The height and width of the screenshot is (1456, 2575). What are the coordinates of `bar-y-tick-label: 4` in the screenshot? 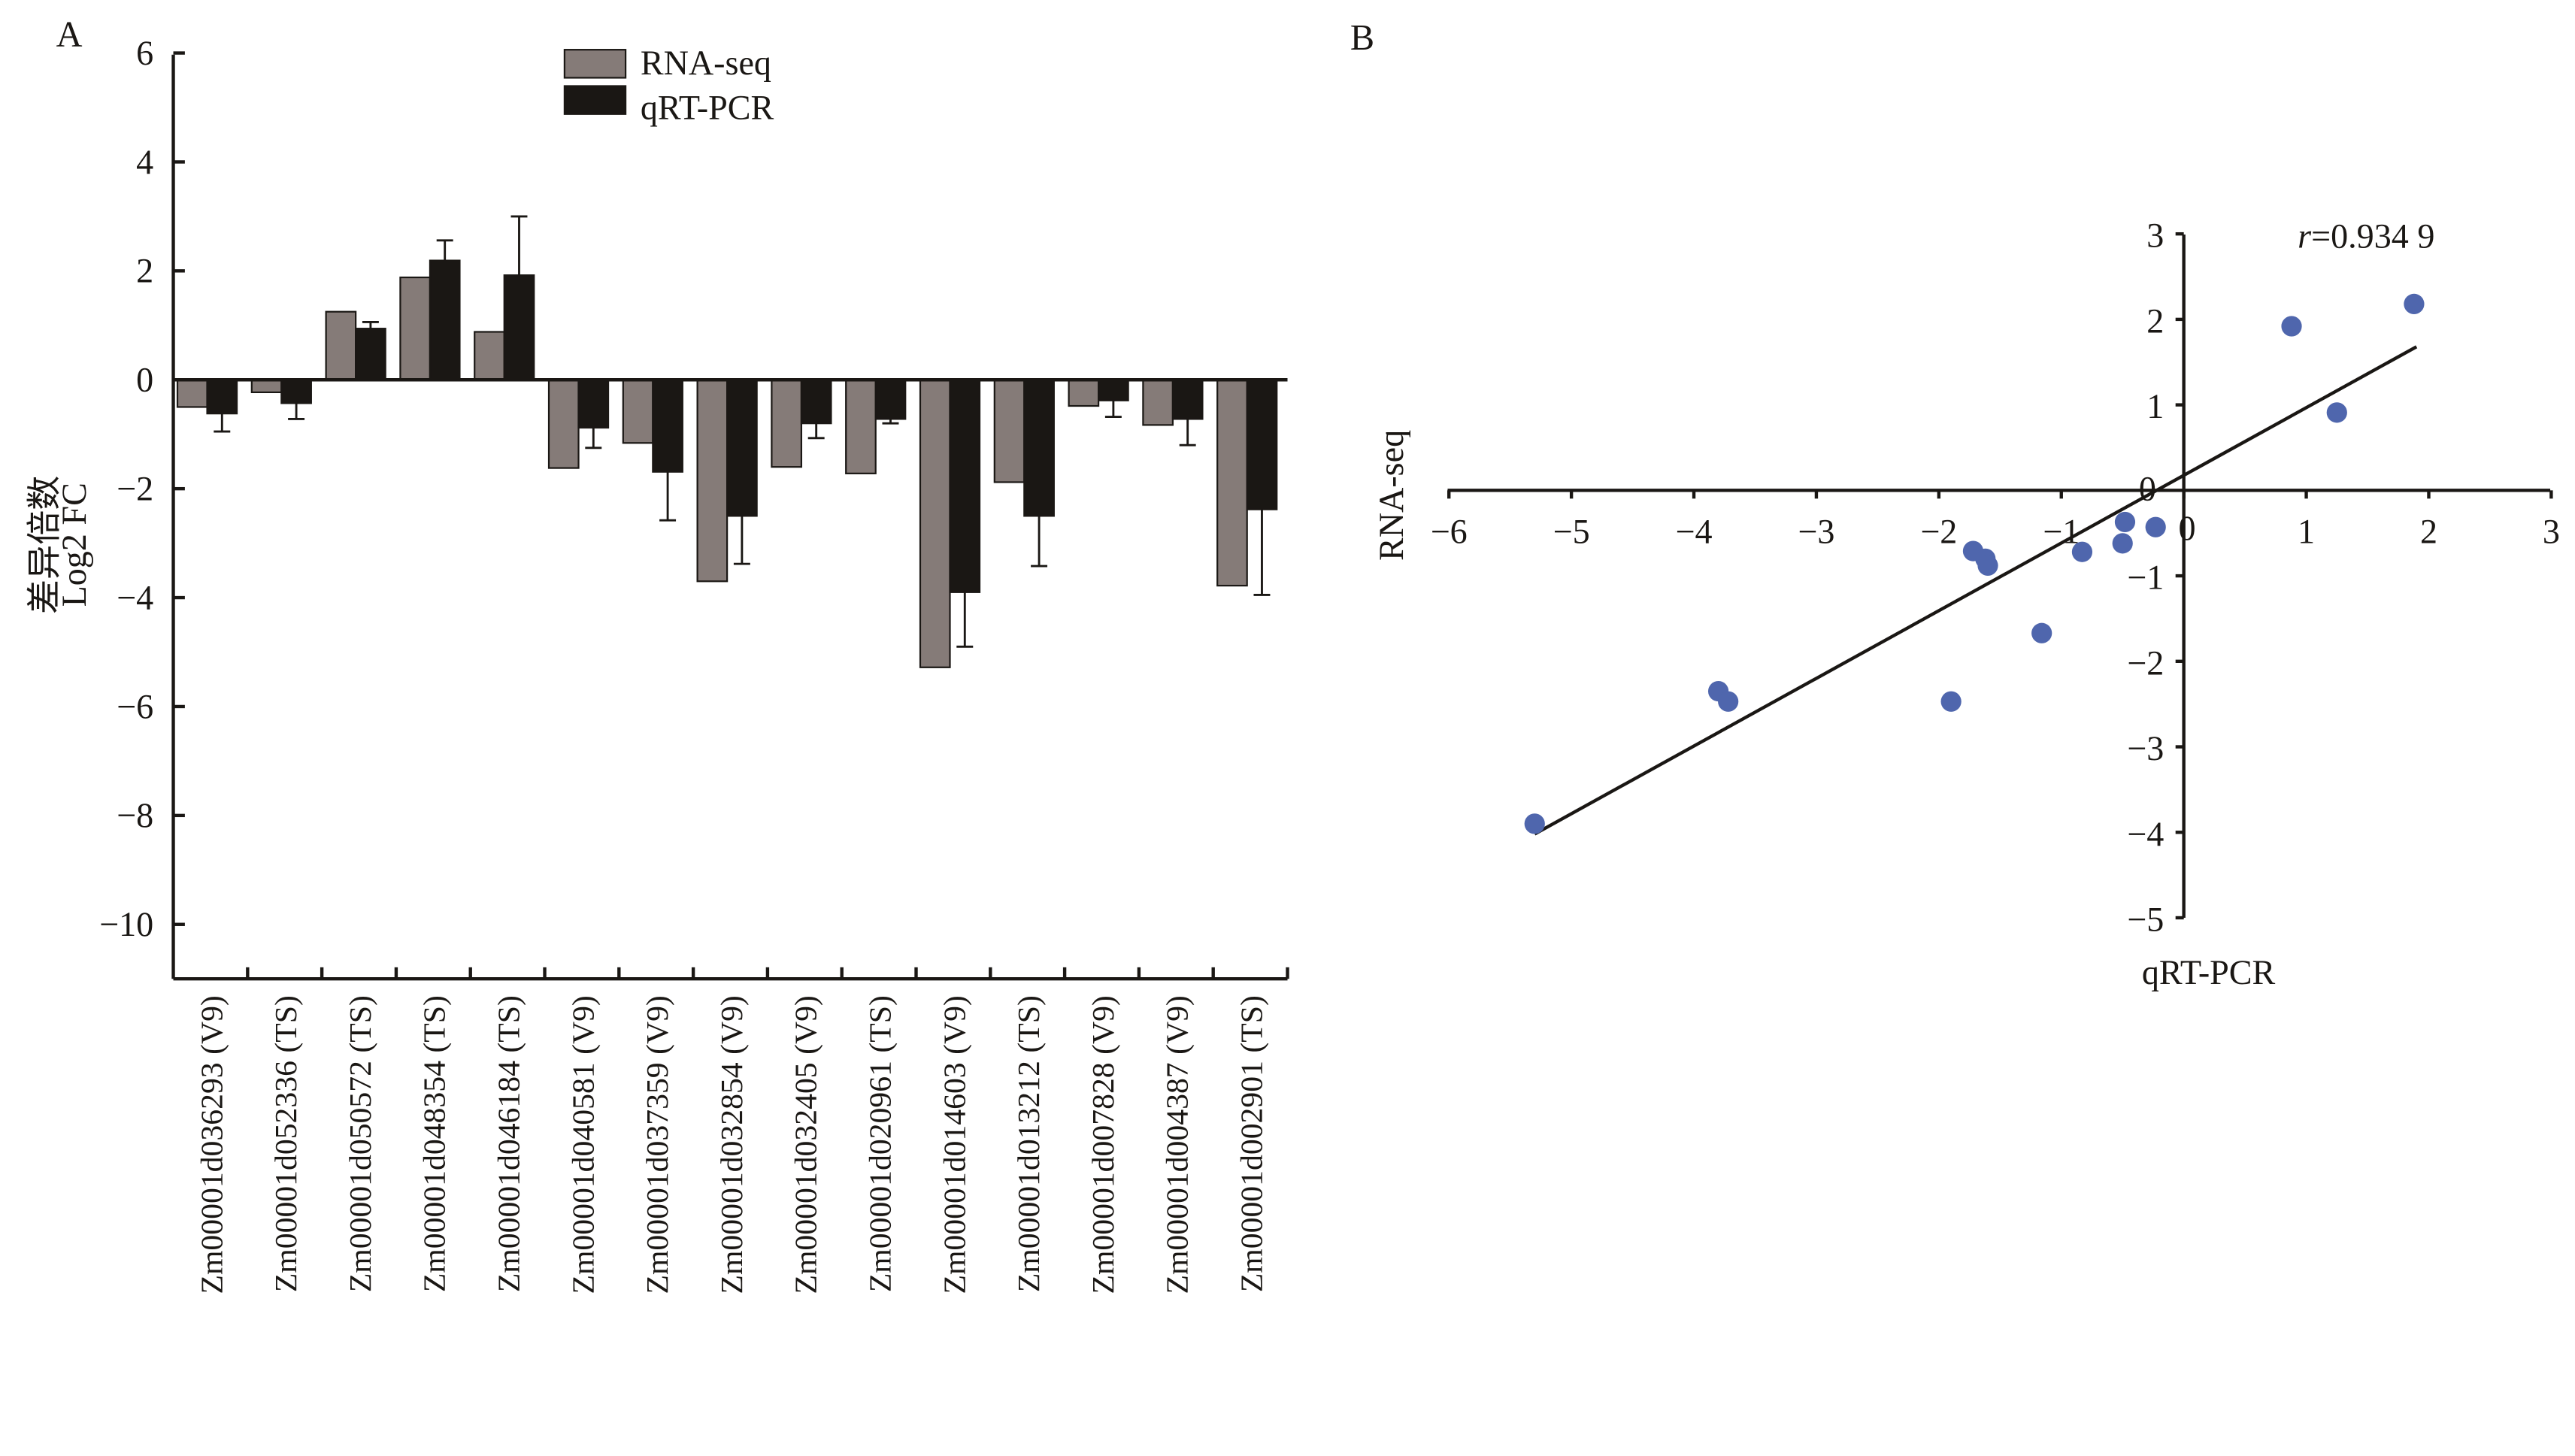 It's located at (144, 162).